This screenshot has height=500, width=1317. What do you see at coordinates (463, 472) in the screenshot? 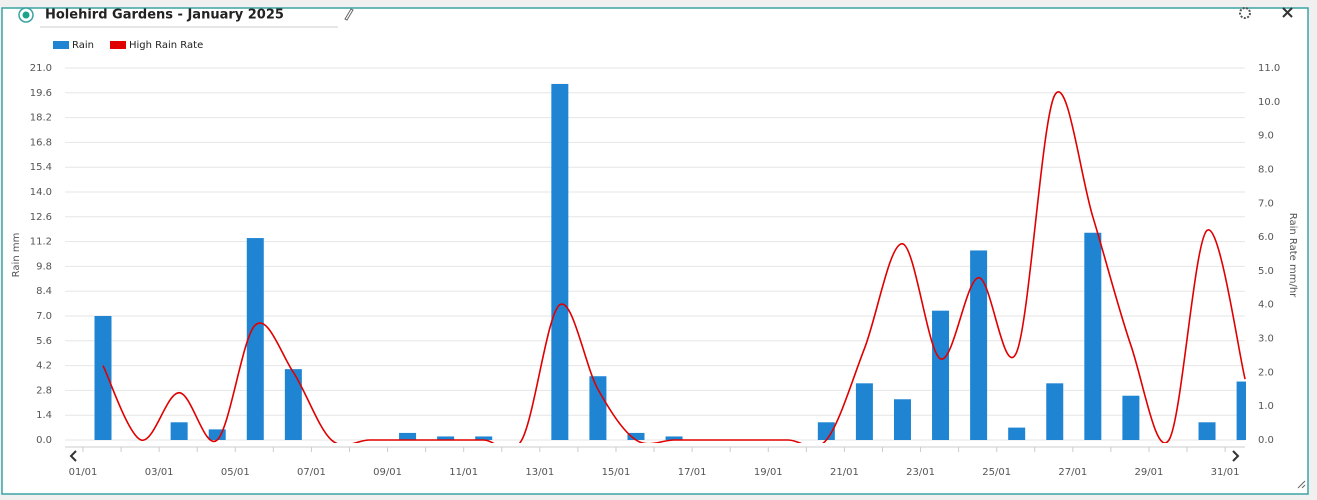
I see `x-tick-label: 11/01` at bounding box center [463, 472].